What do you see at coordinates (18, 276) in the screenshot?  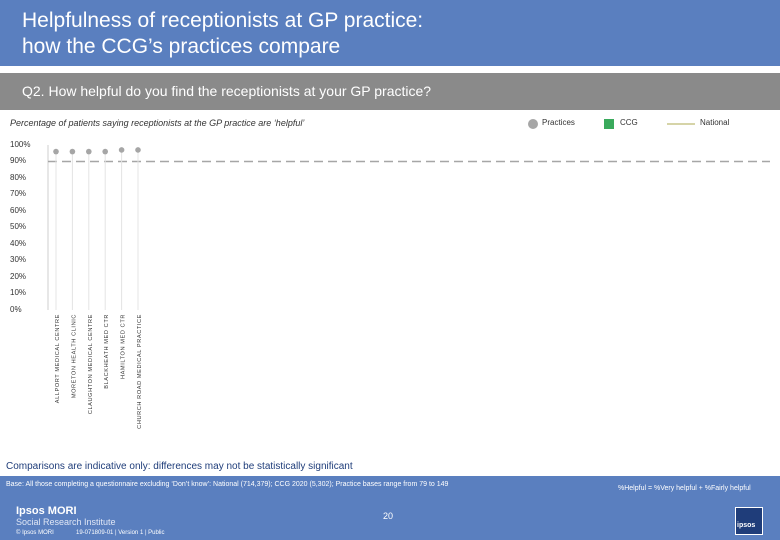 I see `y-tick-label: 20%` at bounding box center [18, 276].